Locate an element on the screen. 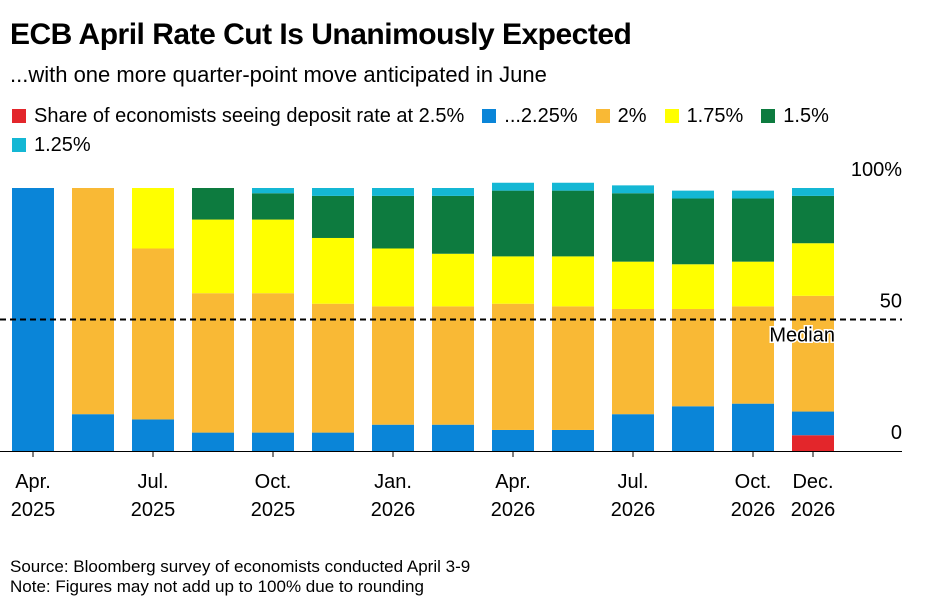 This screenshot has width=928, height=597. legend-item-1-5pct: 1.5% is located at coordinates (795, 116).